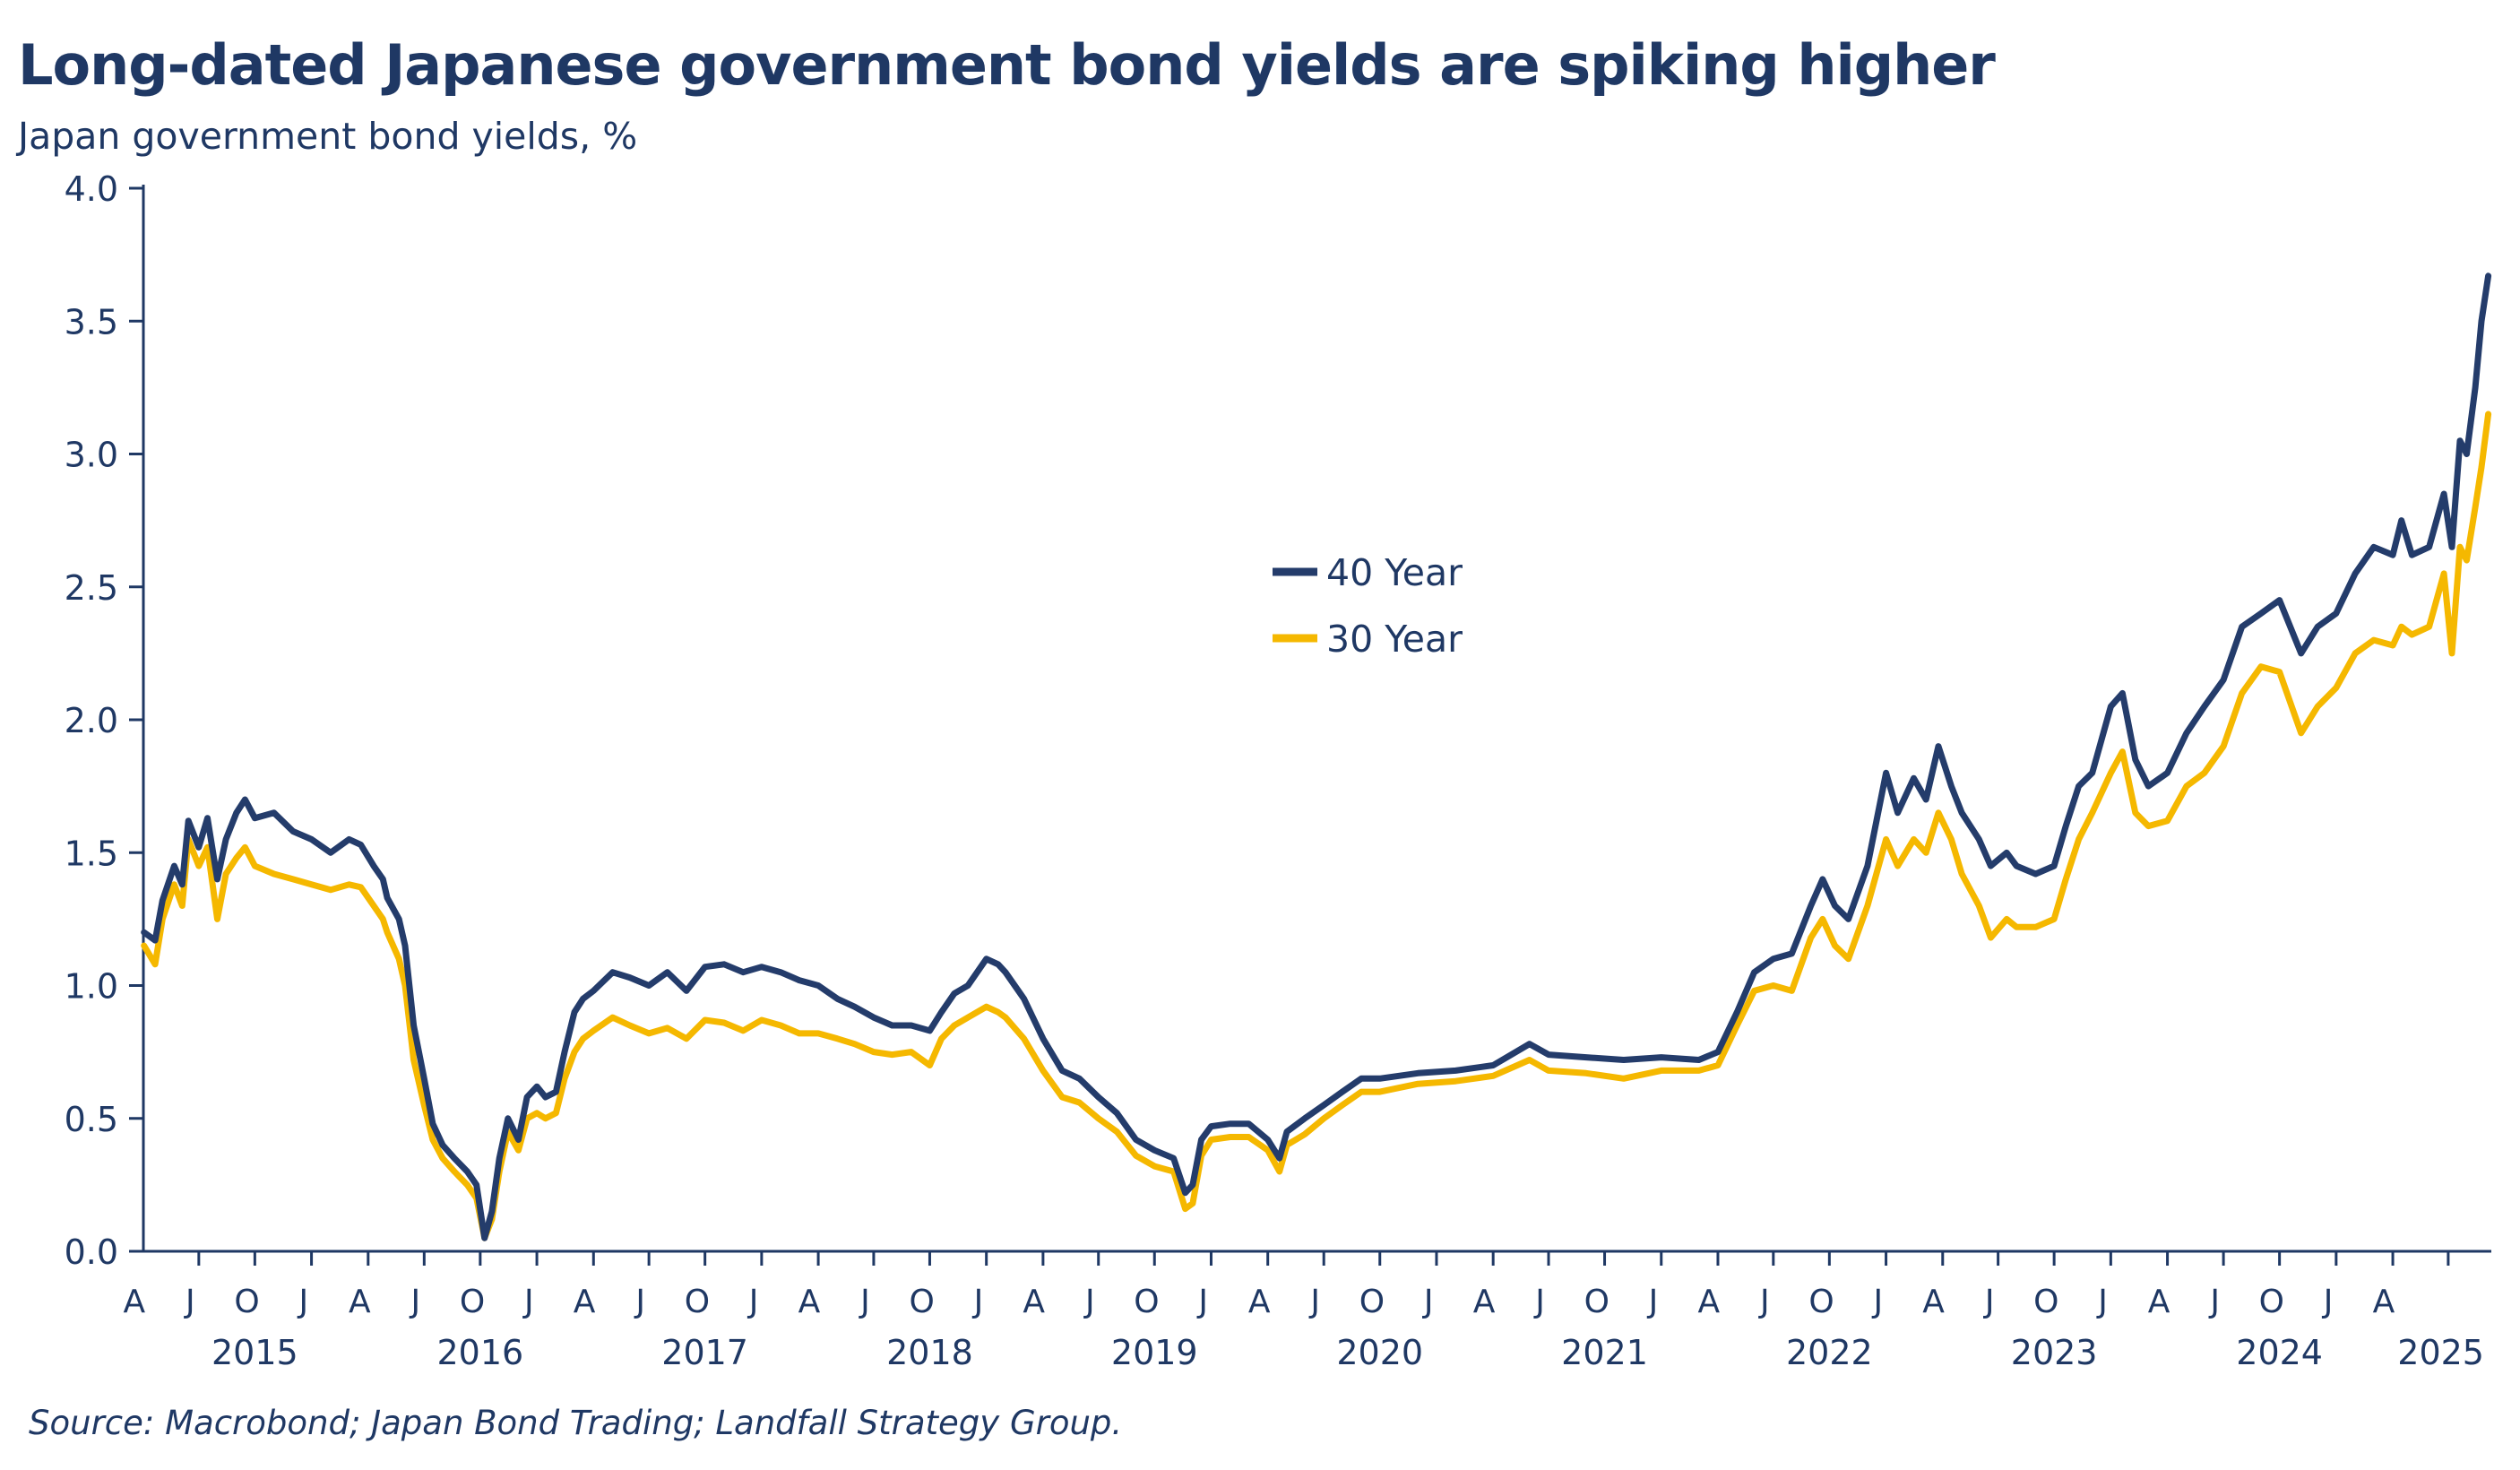 The image size is (2520, 1470). Describe the element at coordinates (255, 1352) in the screenshot. I see `x-year-label: 2015` at that location.